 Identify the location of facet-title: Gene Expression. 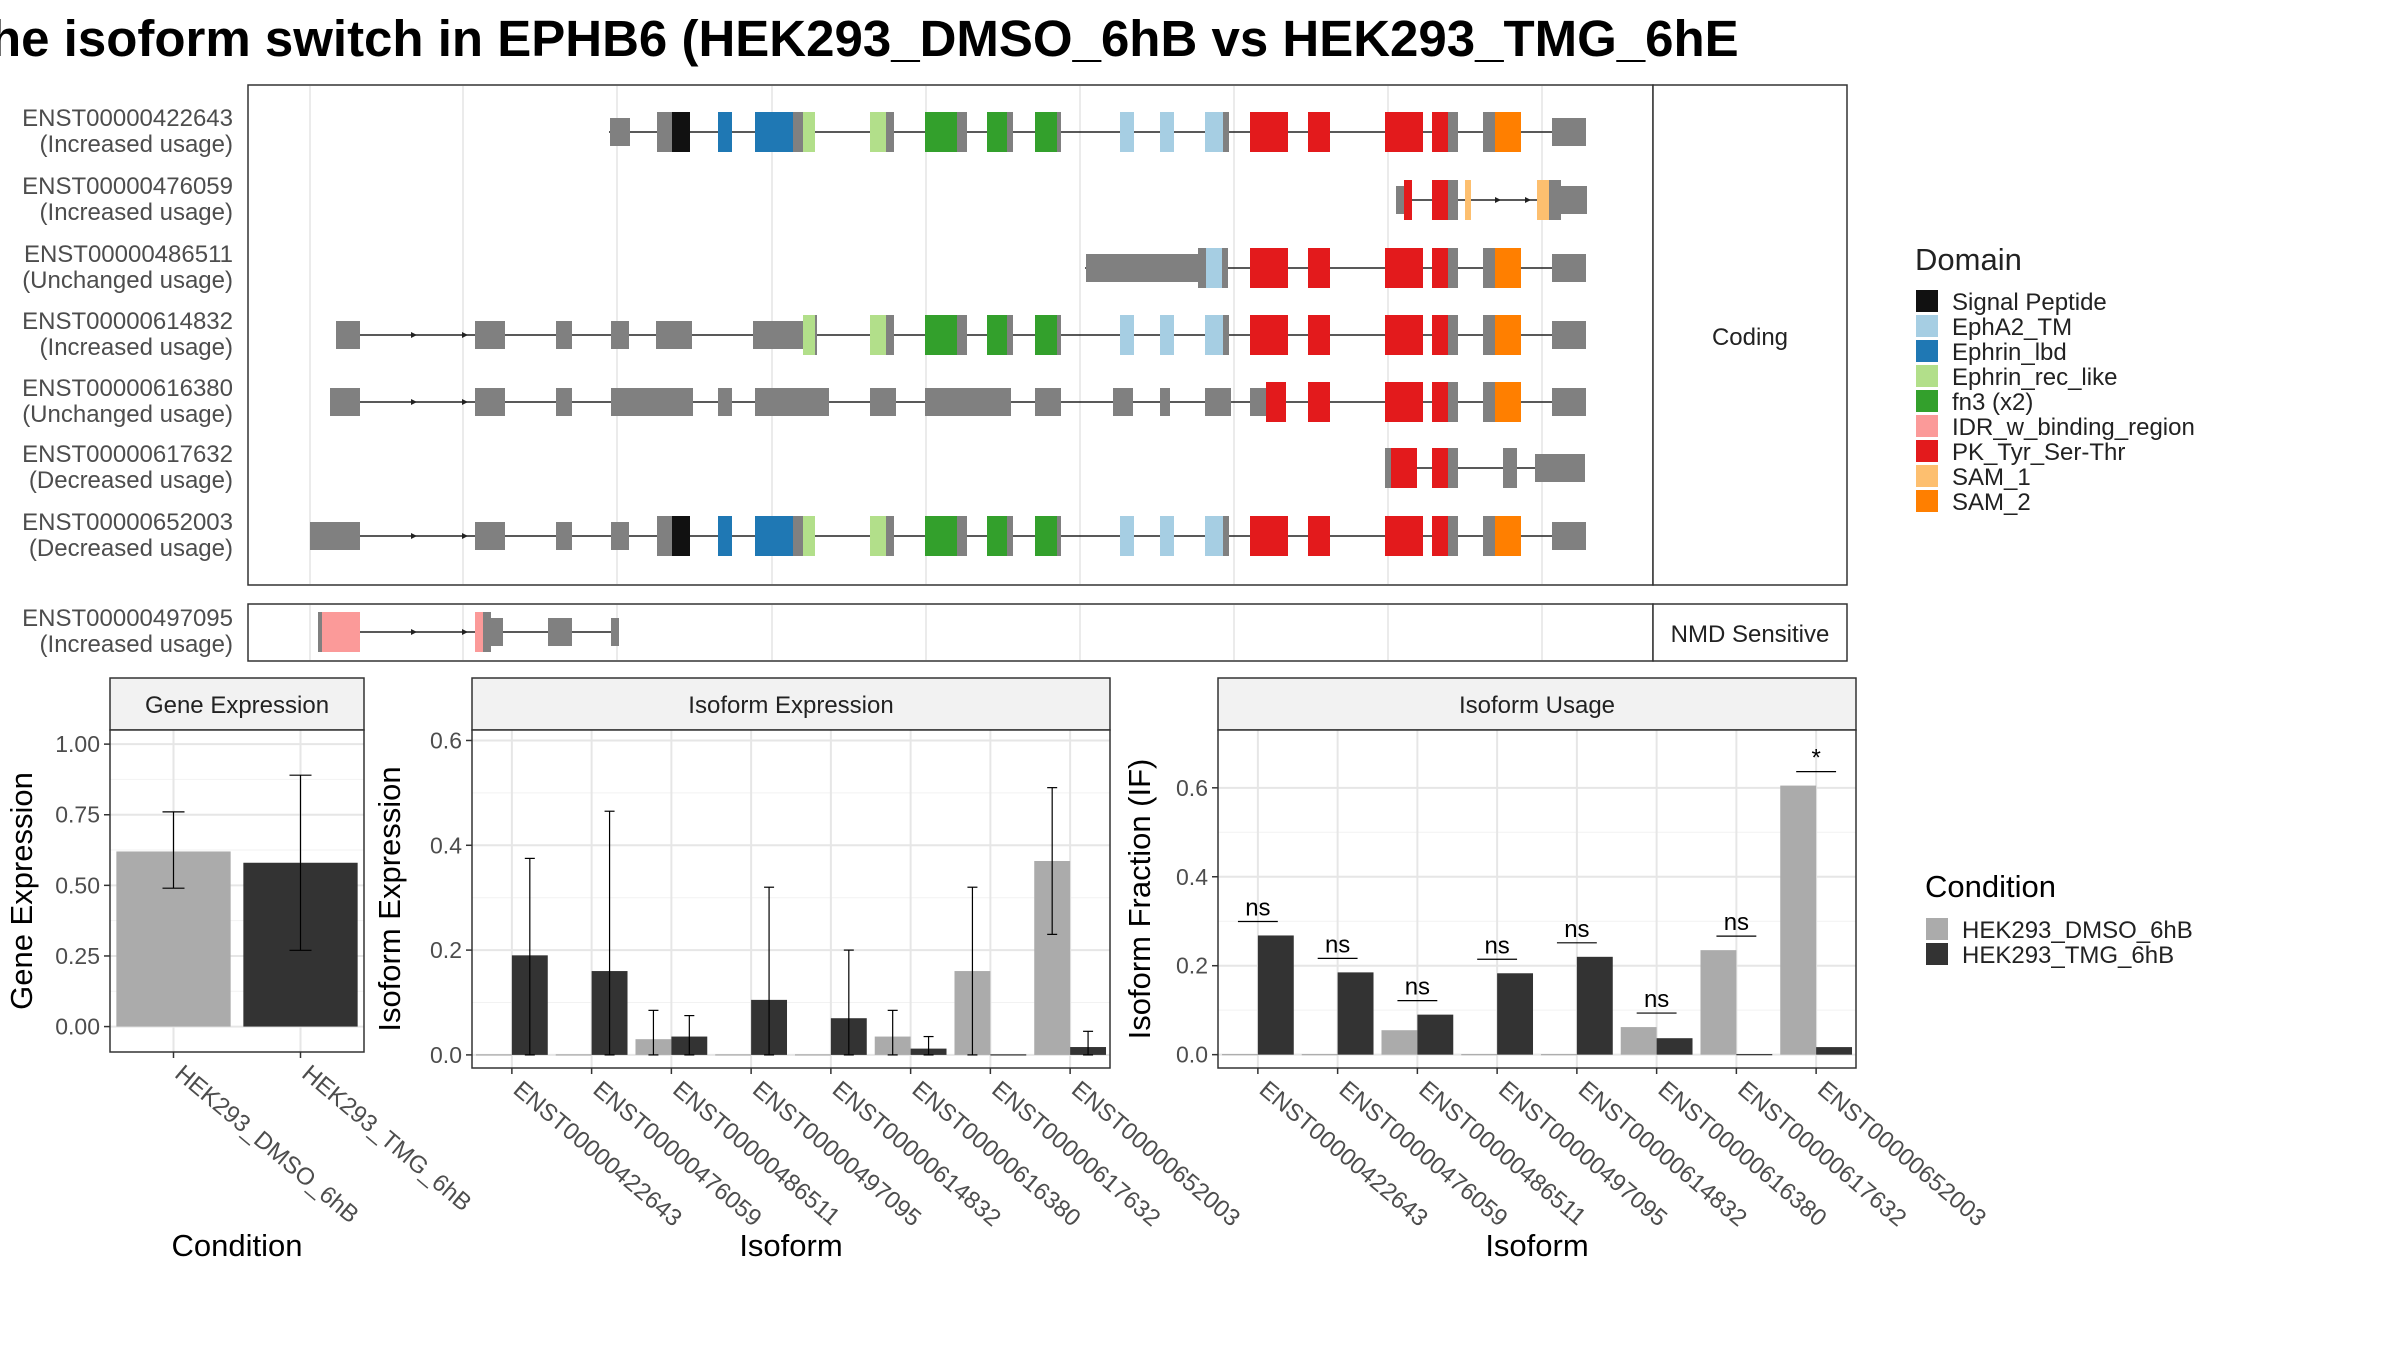
(237, 705).